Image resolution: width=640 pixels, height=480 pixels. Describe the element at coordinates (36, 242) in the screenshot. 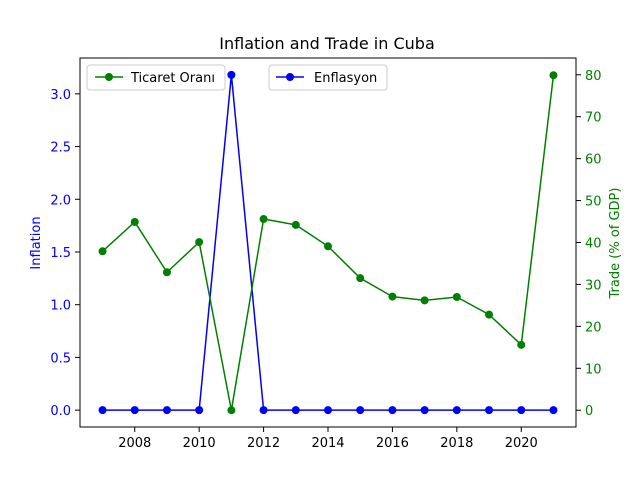

I see `left-axis-label: Inflation` at that location.